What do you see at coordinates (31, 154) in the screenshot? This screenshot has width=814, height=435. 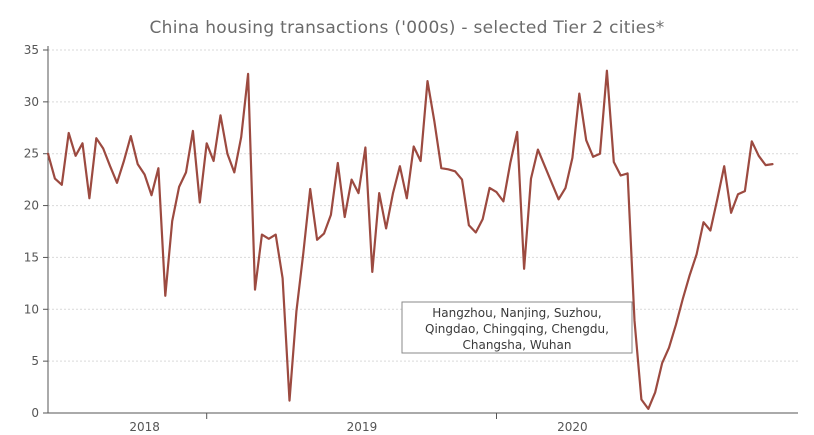 I see `y-tick-label-25: 25` at bounding box center [31, 154].